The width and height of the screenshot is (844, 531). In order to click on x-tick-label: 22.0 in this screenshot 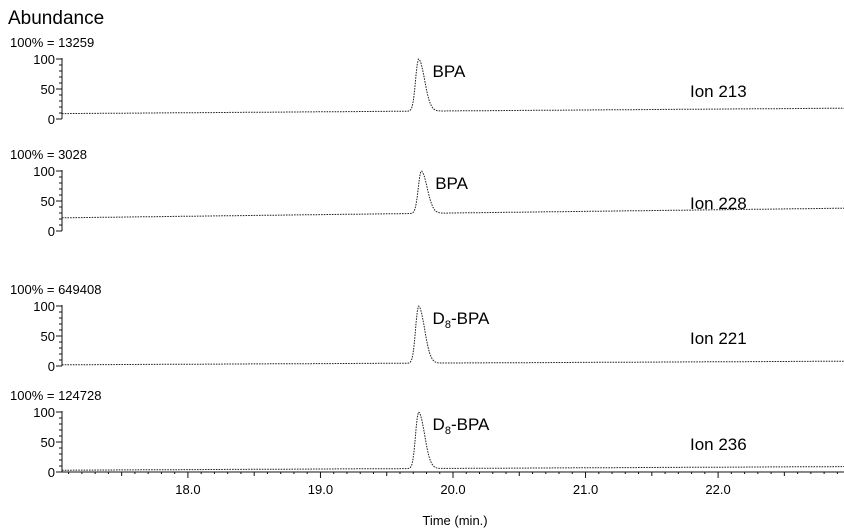, I will do `click(717, 489)`.